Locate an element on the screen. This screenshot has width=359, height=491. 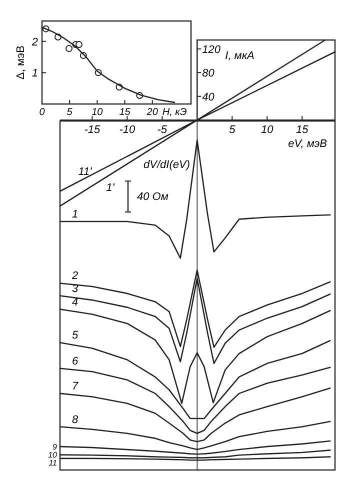
series-label: 9 is located at coordinates (55, 447).